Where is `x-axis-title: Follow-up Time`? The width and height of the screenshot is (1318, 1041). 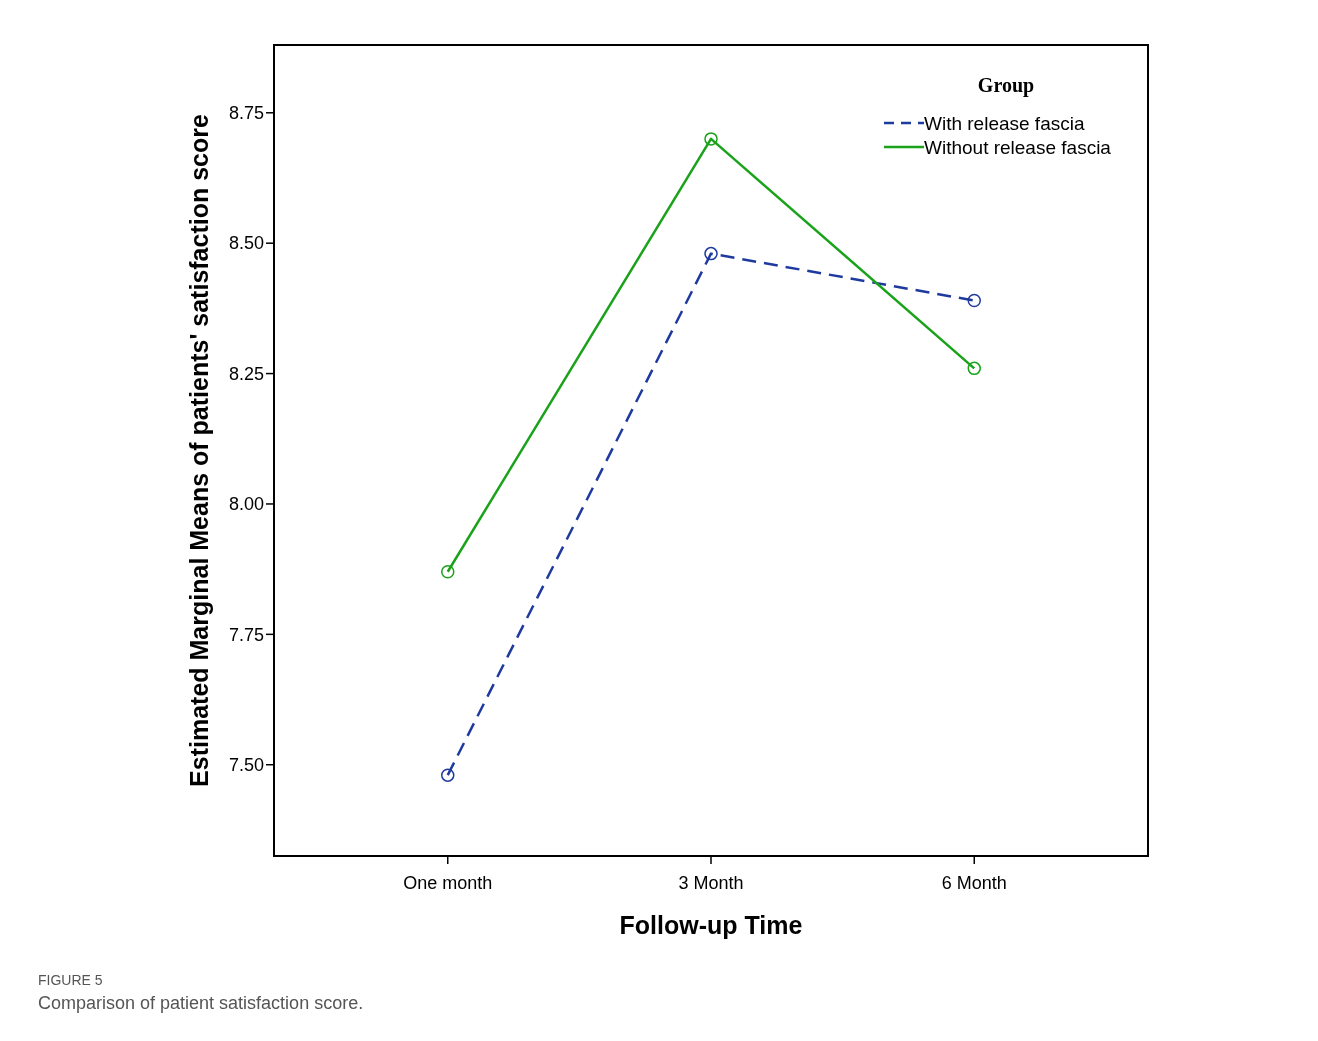 x-axis-title: Follow-up Time is located at coordinates (711, 925).